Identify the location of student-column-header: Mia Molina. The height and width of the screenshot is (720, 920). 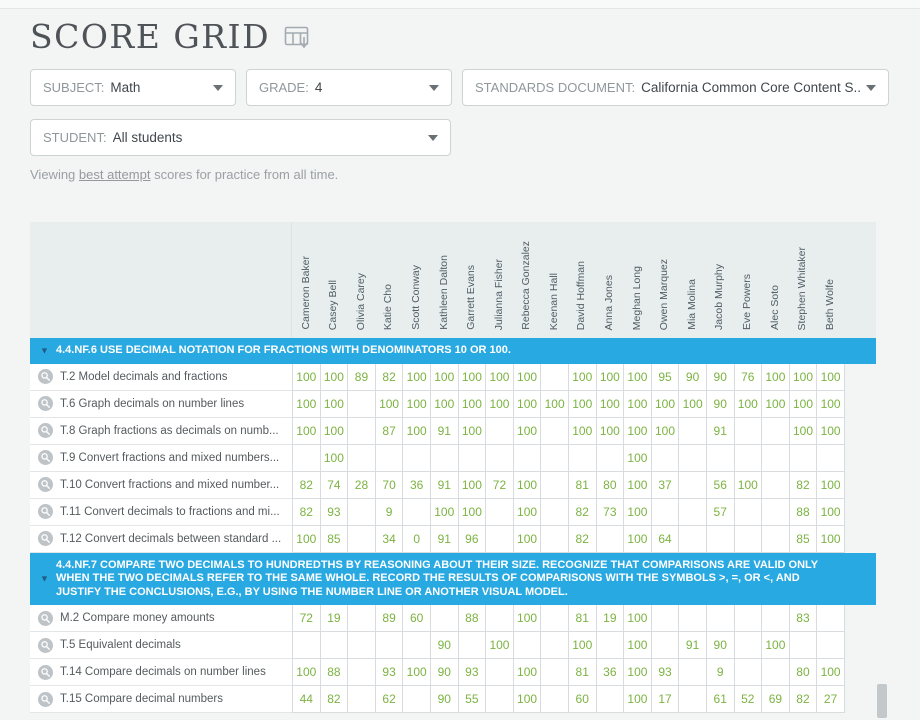
(692, 280).